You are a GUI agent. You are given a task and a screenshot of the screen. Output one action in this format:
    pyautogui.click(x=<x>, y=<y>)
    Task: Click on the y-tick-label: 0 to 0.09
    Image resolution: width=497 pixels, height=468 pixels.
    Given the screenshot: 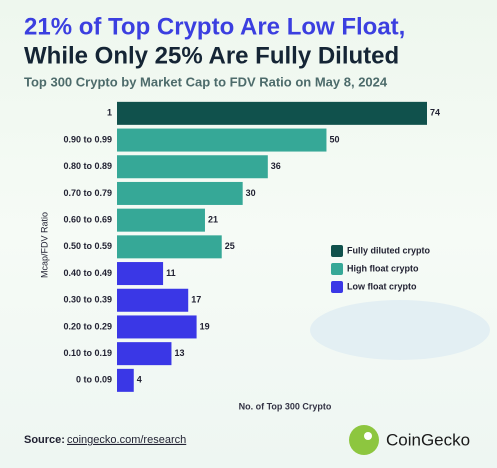 What is the action you would take?
    pyautogui.click(x=94, y=380)
    